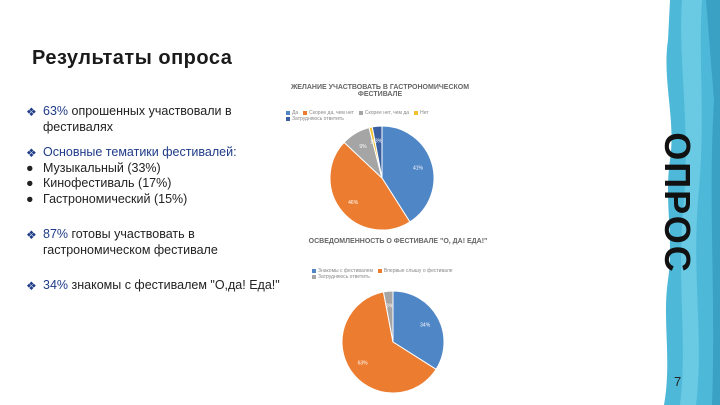 This screenshot has width=720, height=405. What do you see at coordinates (315, 119) in the screenshot?
I see `chart1-legend-item: Затрудняюсь ответить` at bounding box center [315, 119].